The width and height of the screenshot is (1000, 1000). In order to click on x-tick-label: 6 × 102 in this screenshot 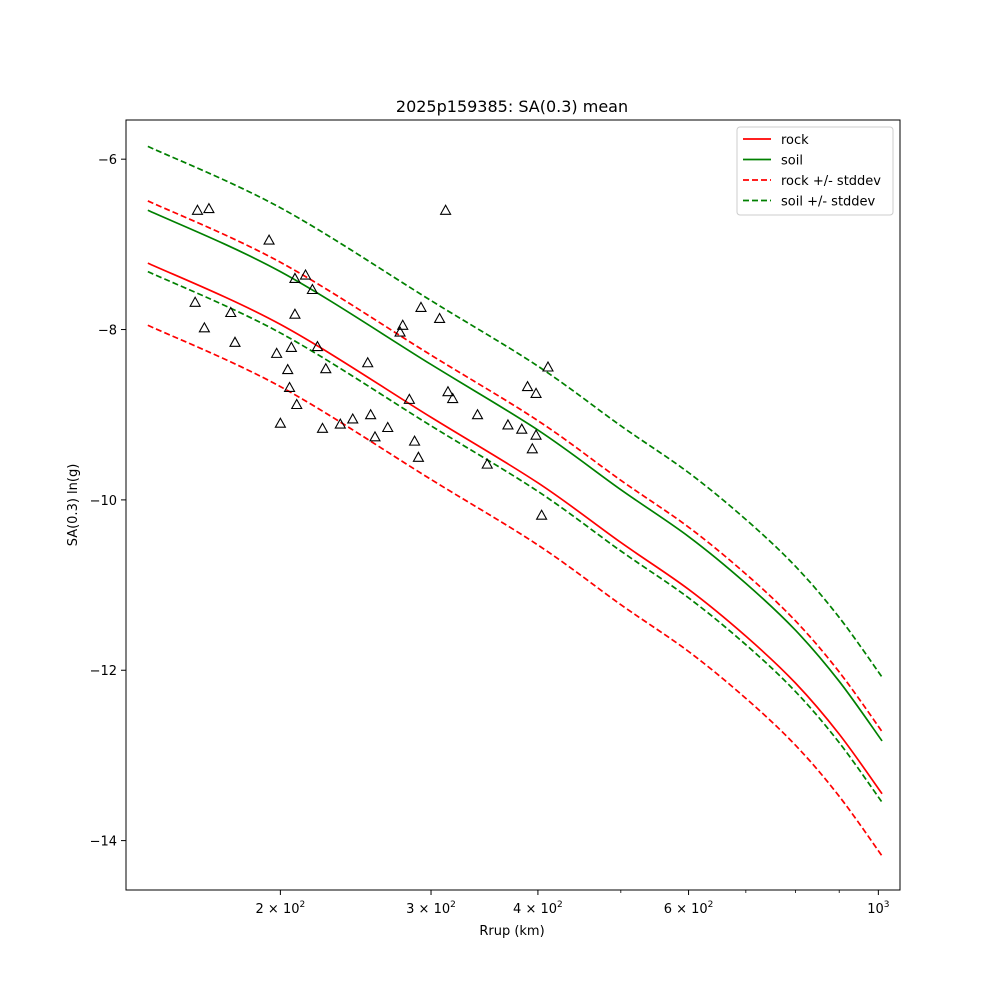, I will do `click(689, 908)`.